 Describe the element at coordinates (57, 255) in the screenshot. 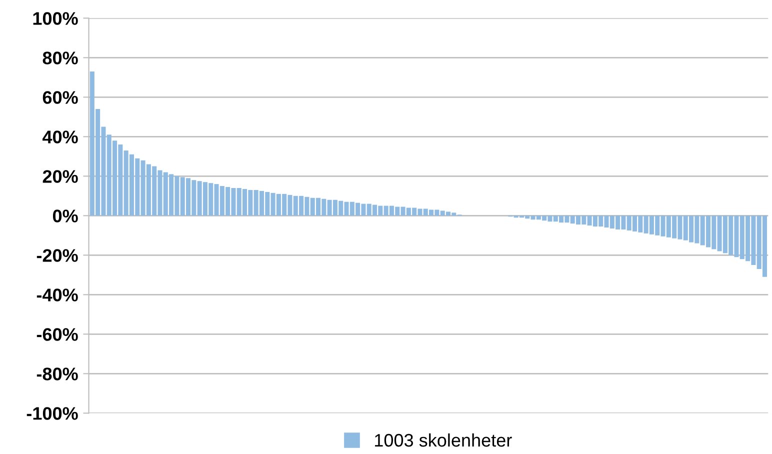

I see `y-tick-label: -20%` at that location.